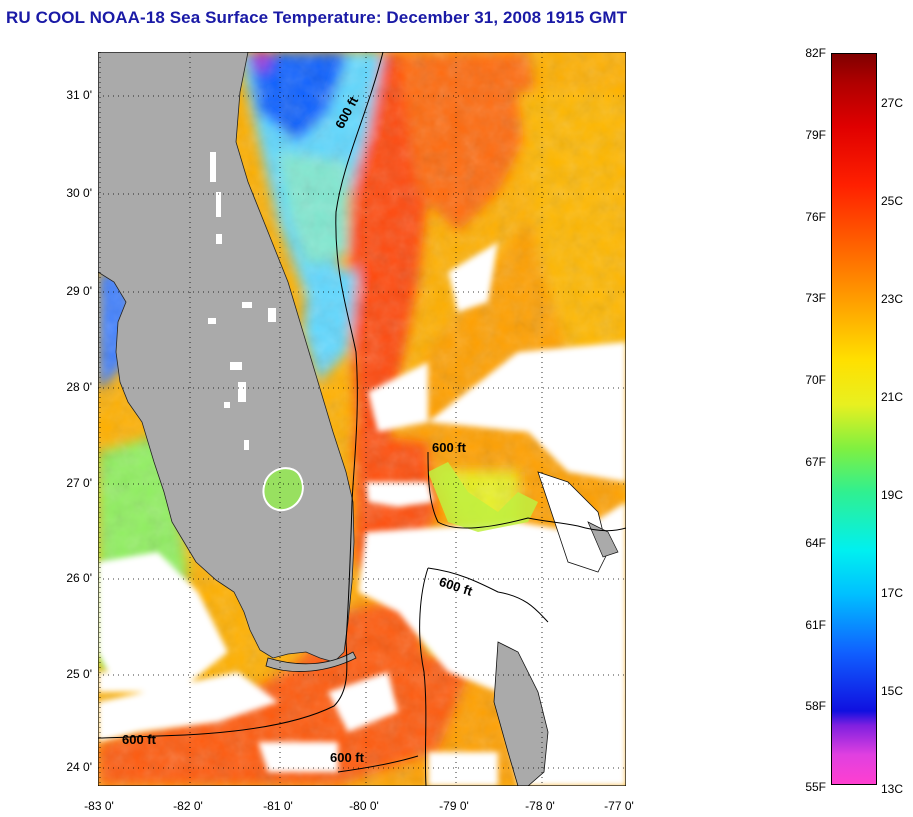 This screenshot has width=913, height=817. What do you see at coordinates (99, 806) in the screenshot?
I see `lon-label: -83 0'` at bounding box center [99, 806].